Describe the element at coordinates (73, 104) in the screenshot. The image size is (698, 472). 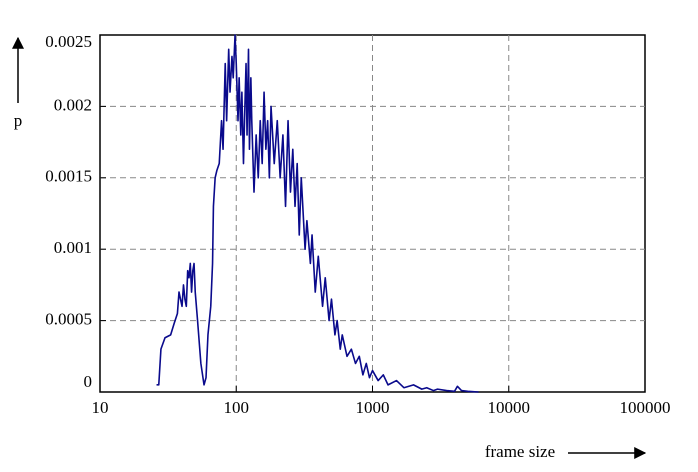
I see `y-tick-label: 0.002` at that location.